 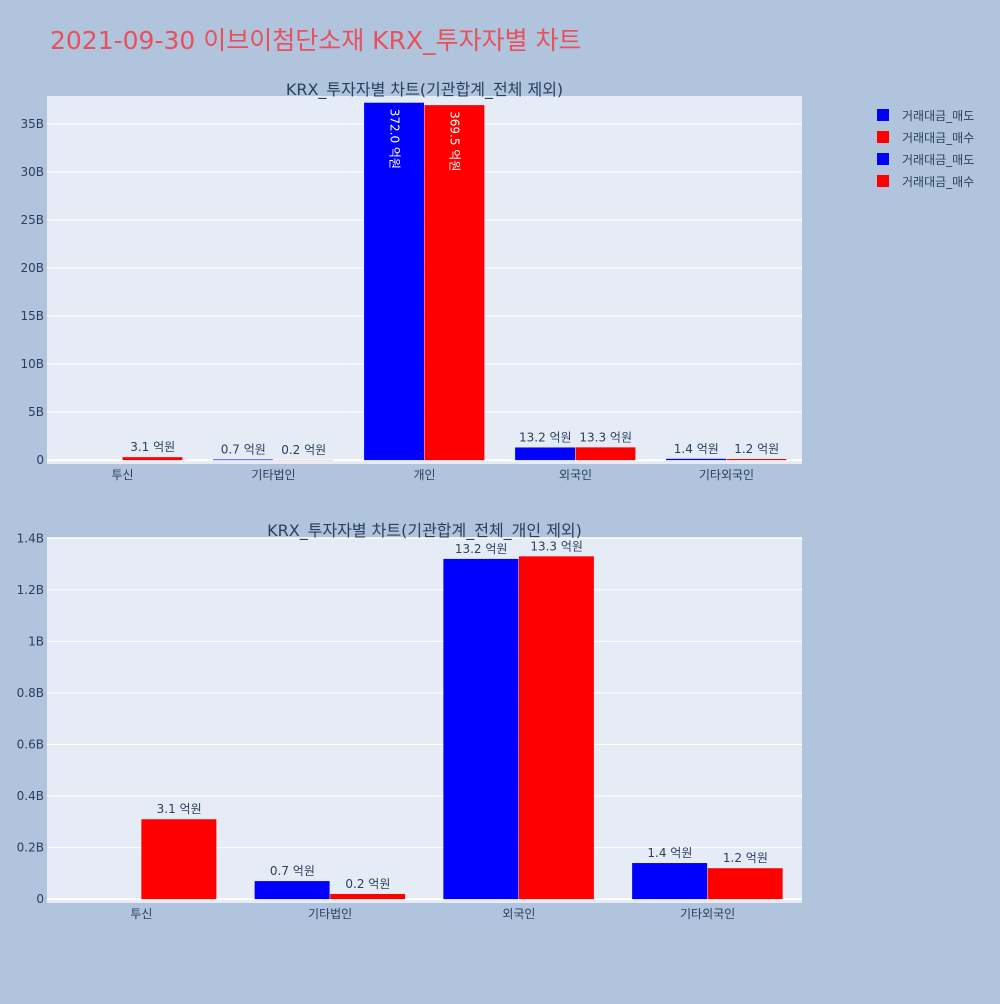 I want to click on bar-label: 369.5 억원, so click(x=455, y=141).